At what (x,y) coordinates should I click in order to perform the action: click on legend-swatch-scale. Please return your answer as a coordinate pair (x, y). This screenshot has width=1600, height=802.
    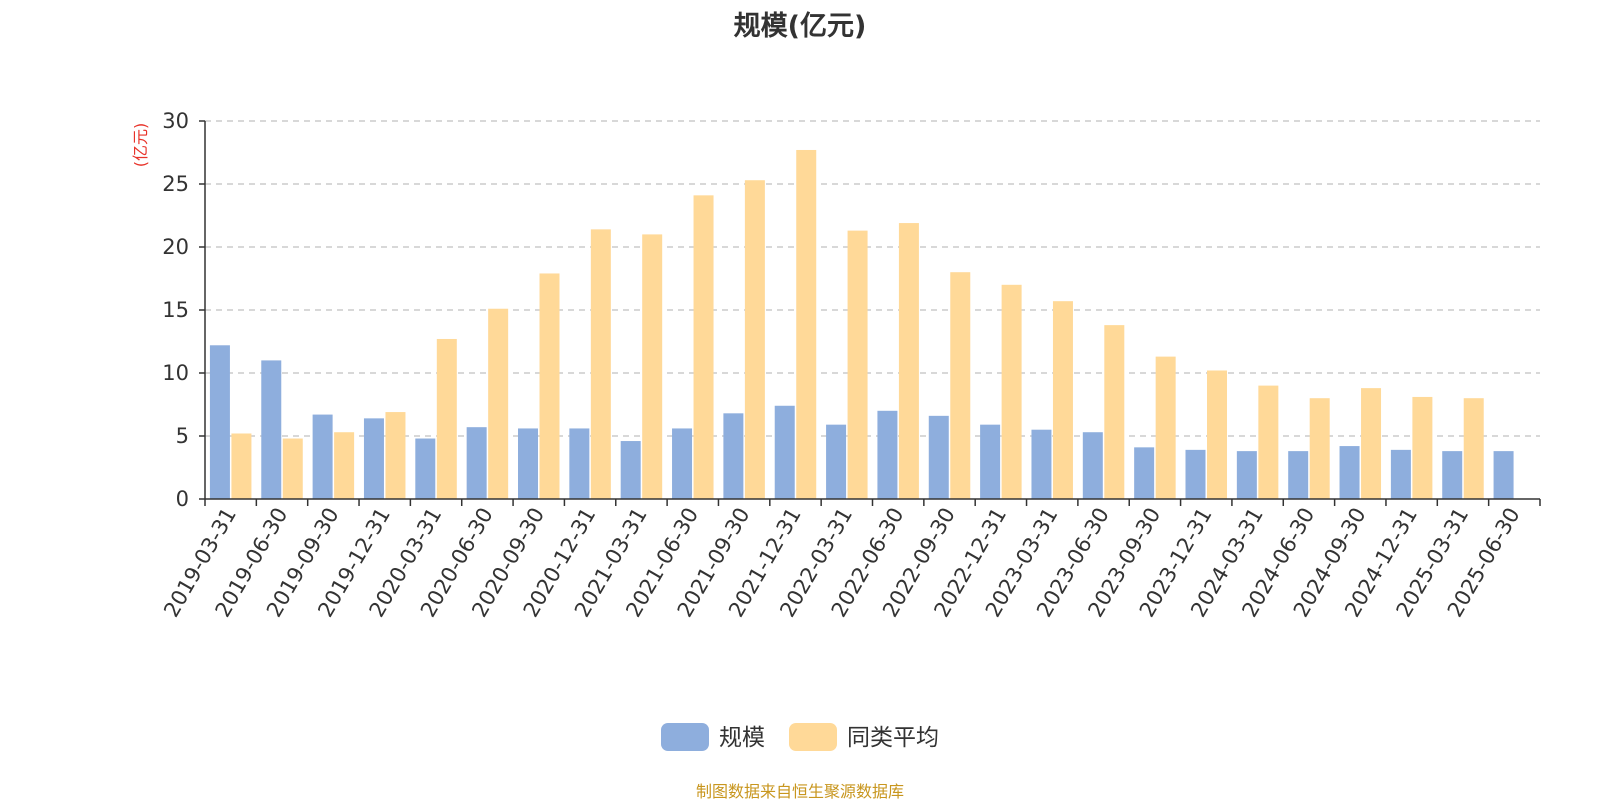
    Looking at the image, I should click on (685, 737).